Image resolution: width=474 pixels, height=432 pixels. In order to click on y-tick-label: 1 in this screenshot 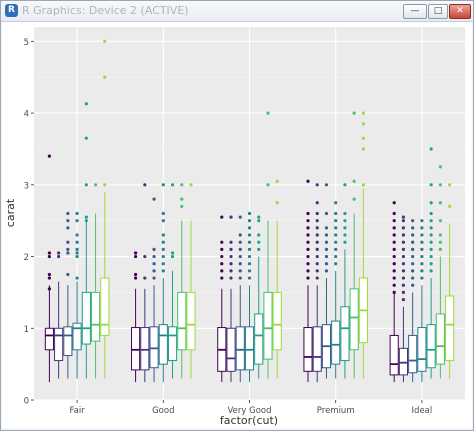, I will do `click(26, 330)`.